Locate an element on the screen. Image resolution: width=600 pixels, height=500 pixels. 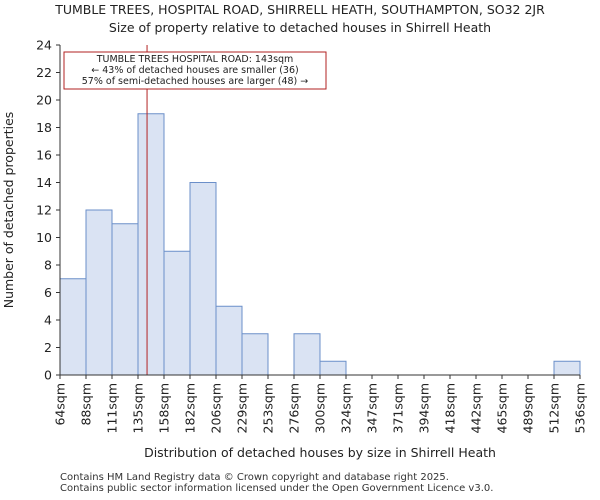
x-tick-label: 324sqm is located at coordinates (346, 408).